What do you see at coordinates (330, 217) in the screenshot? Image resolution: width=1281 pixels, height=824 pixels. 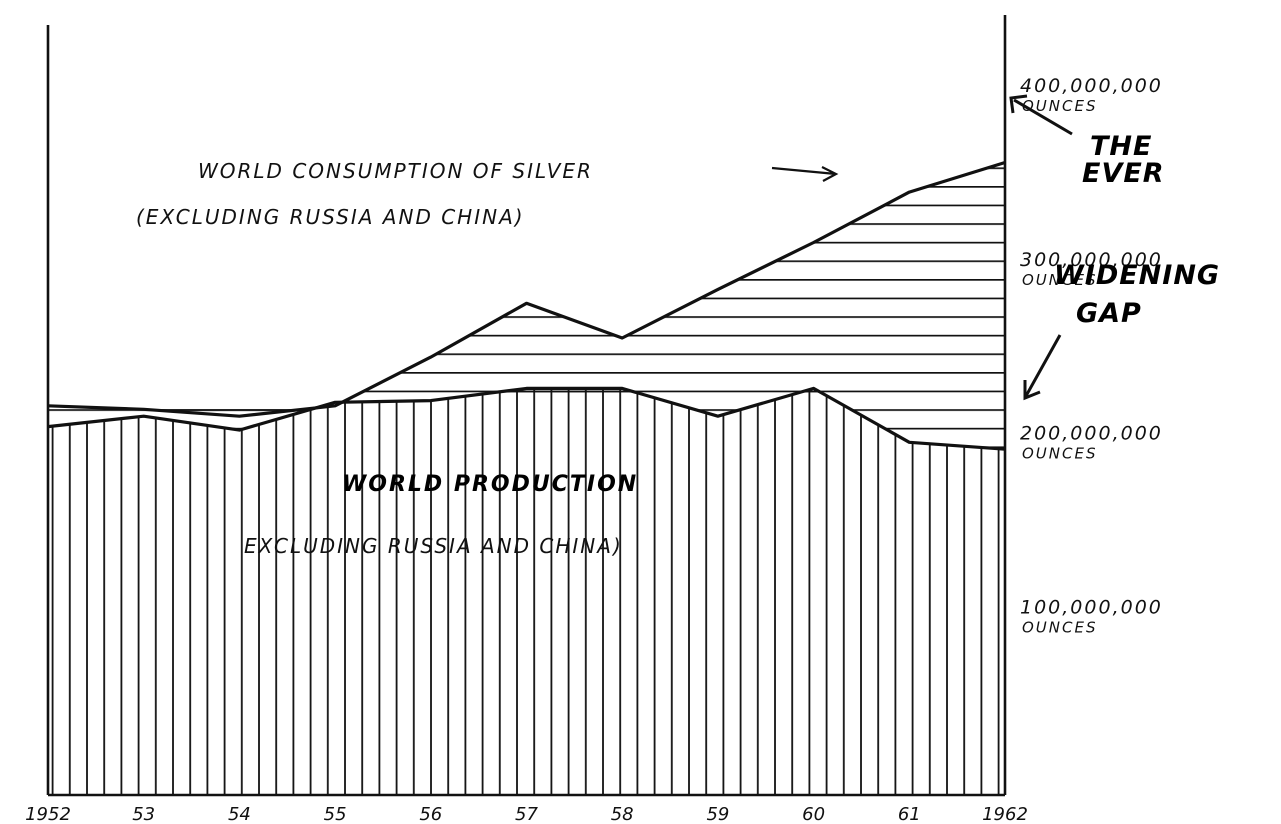 I see `consumption-sublabel: (EXCLUDING RUSSIA AND CHINA)` at bounding box center [330, 217].